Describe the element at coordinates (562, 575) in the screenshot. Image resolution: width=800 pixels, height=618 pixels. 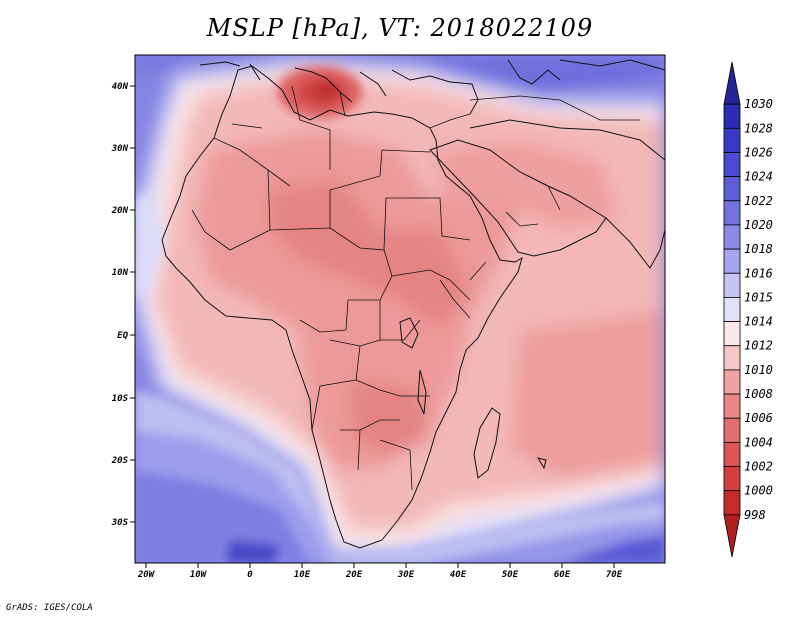
I see `lon-label: 60E` at that location.